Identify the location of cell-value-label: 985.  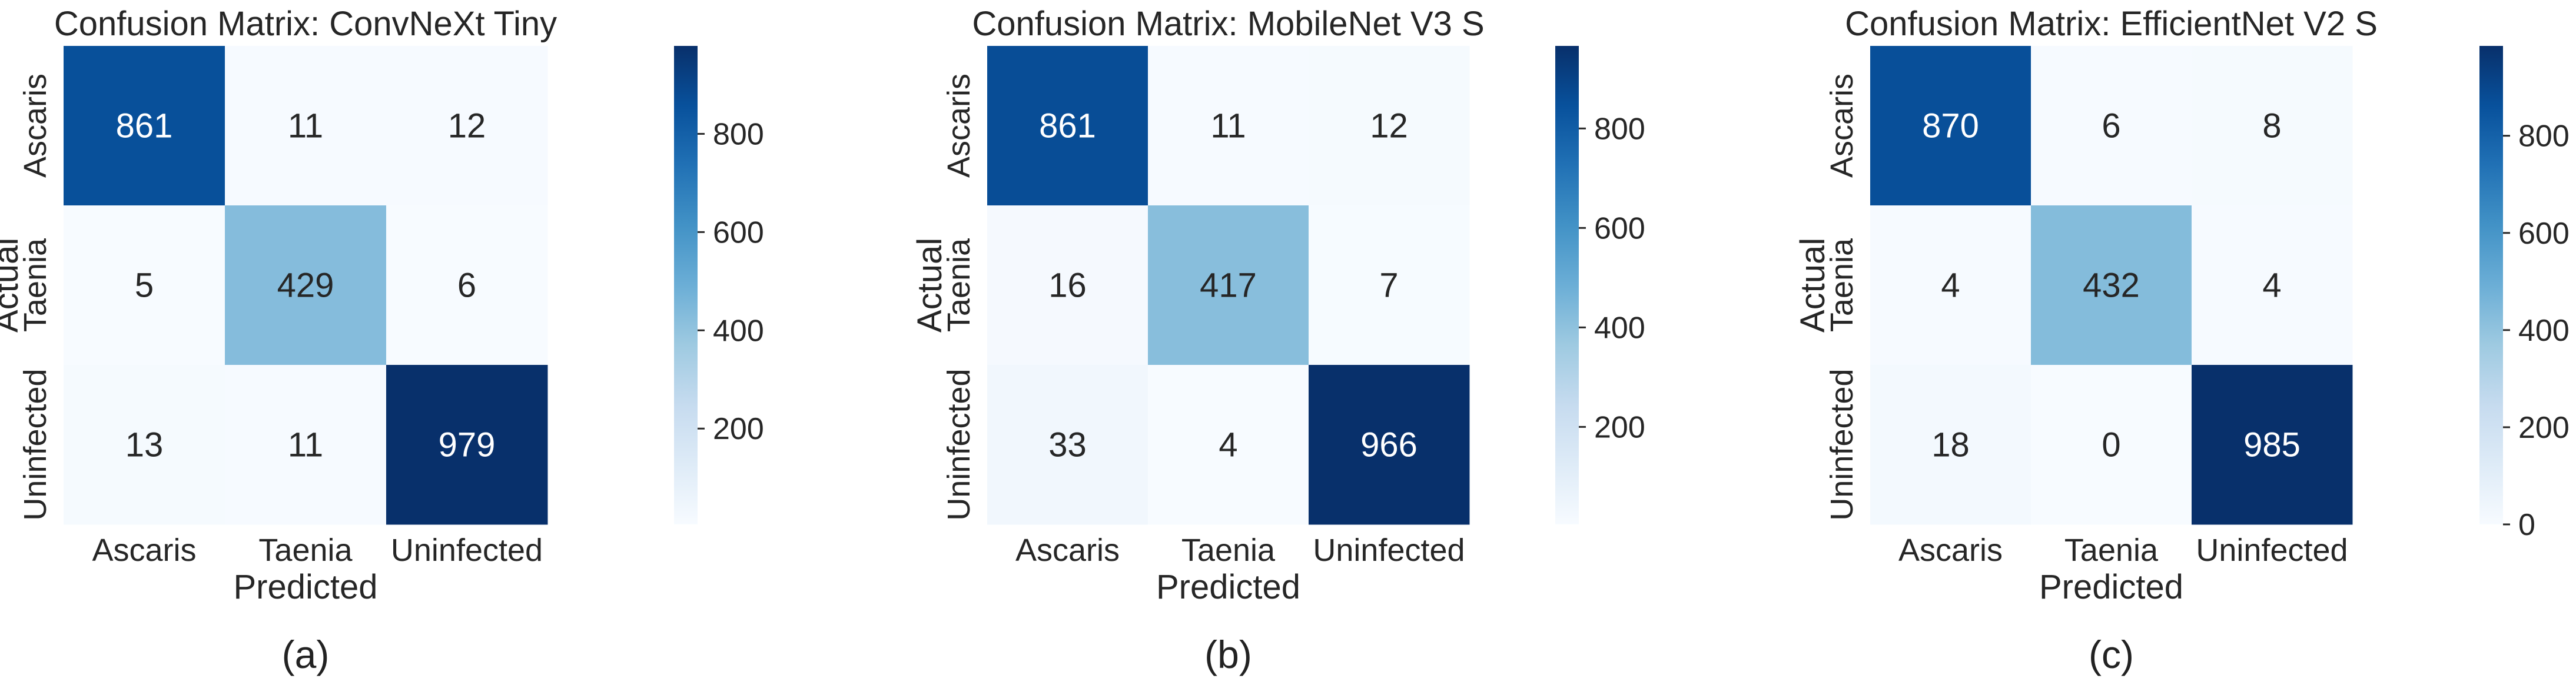
(2272, 445).